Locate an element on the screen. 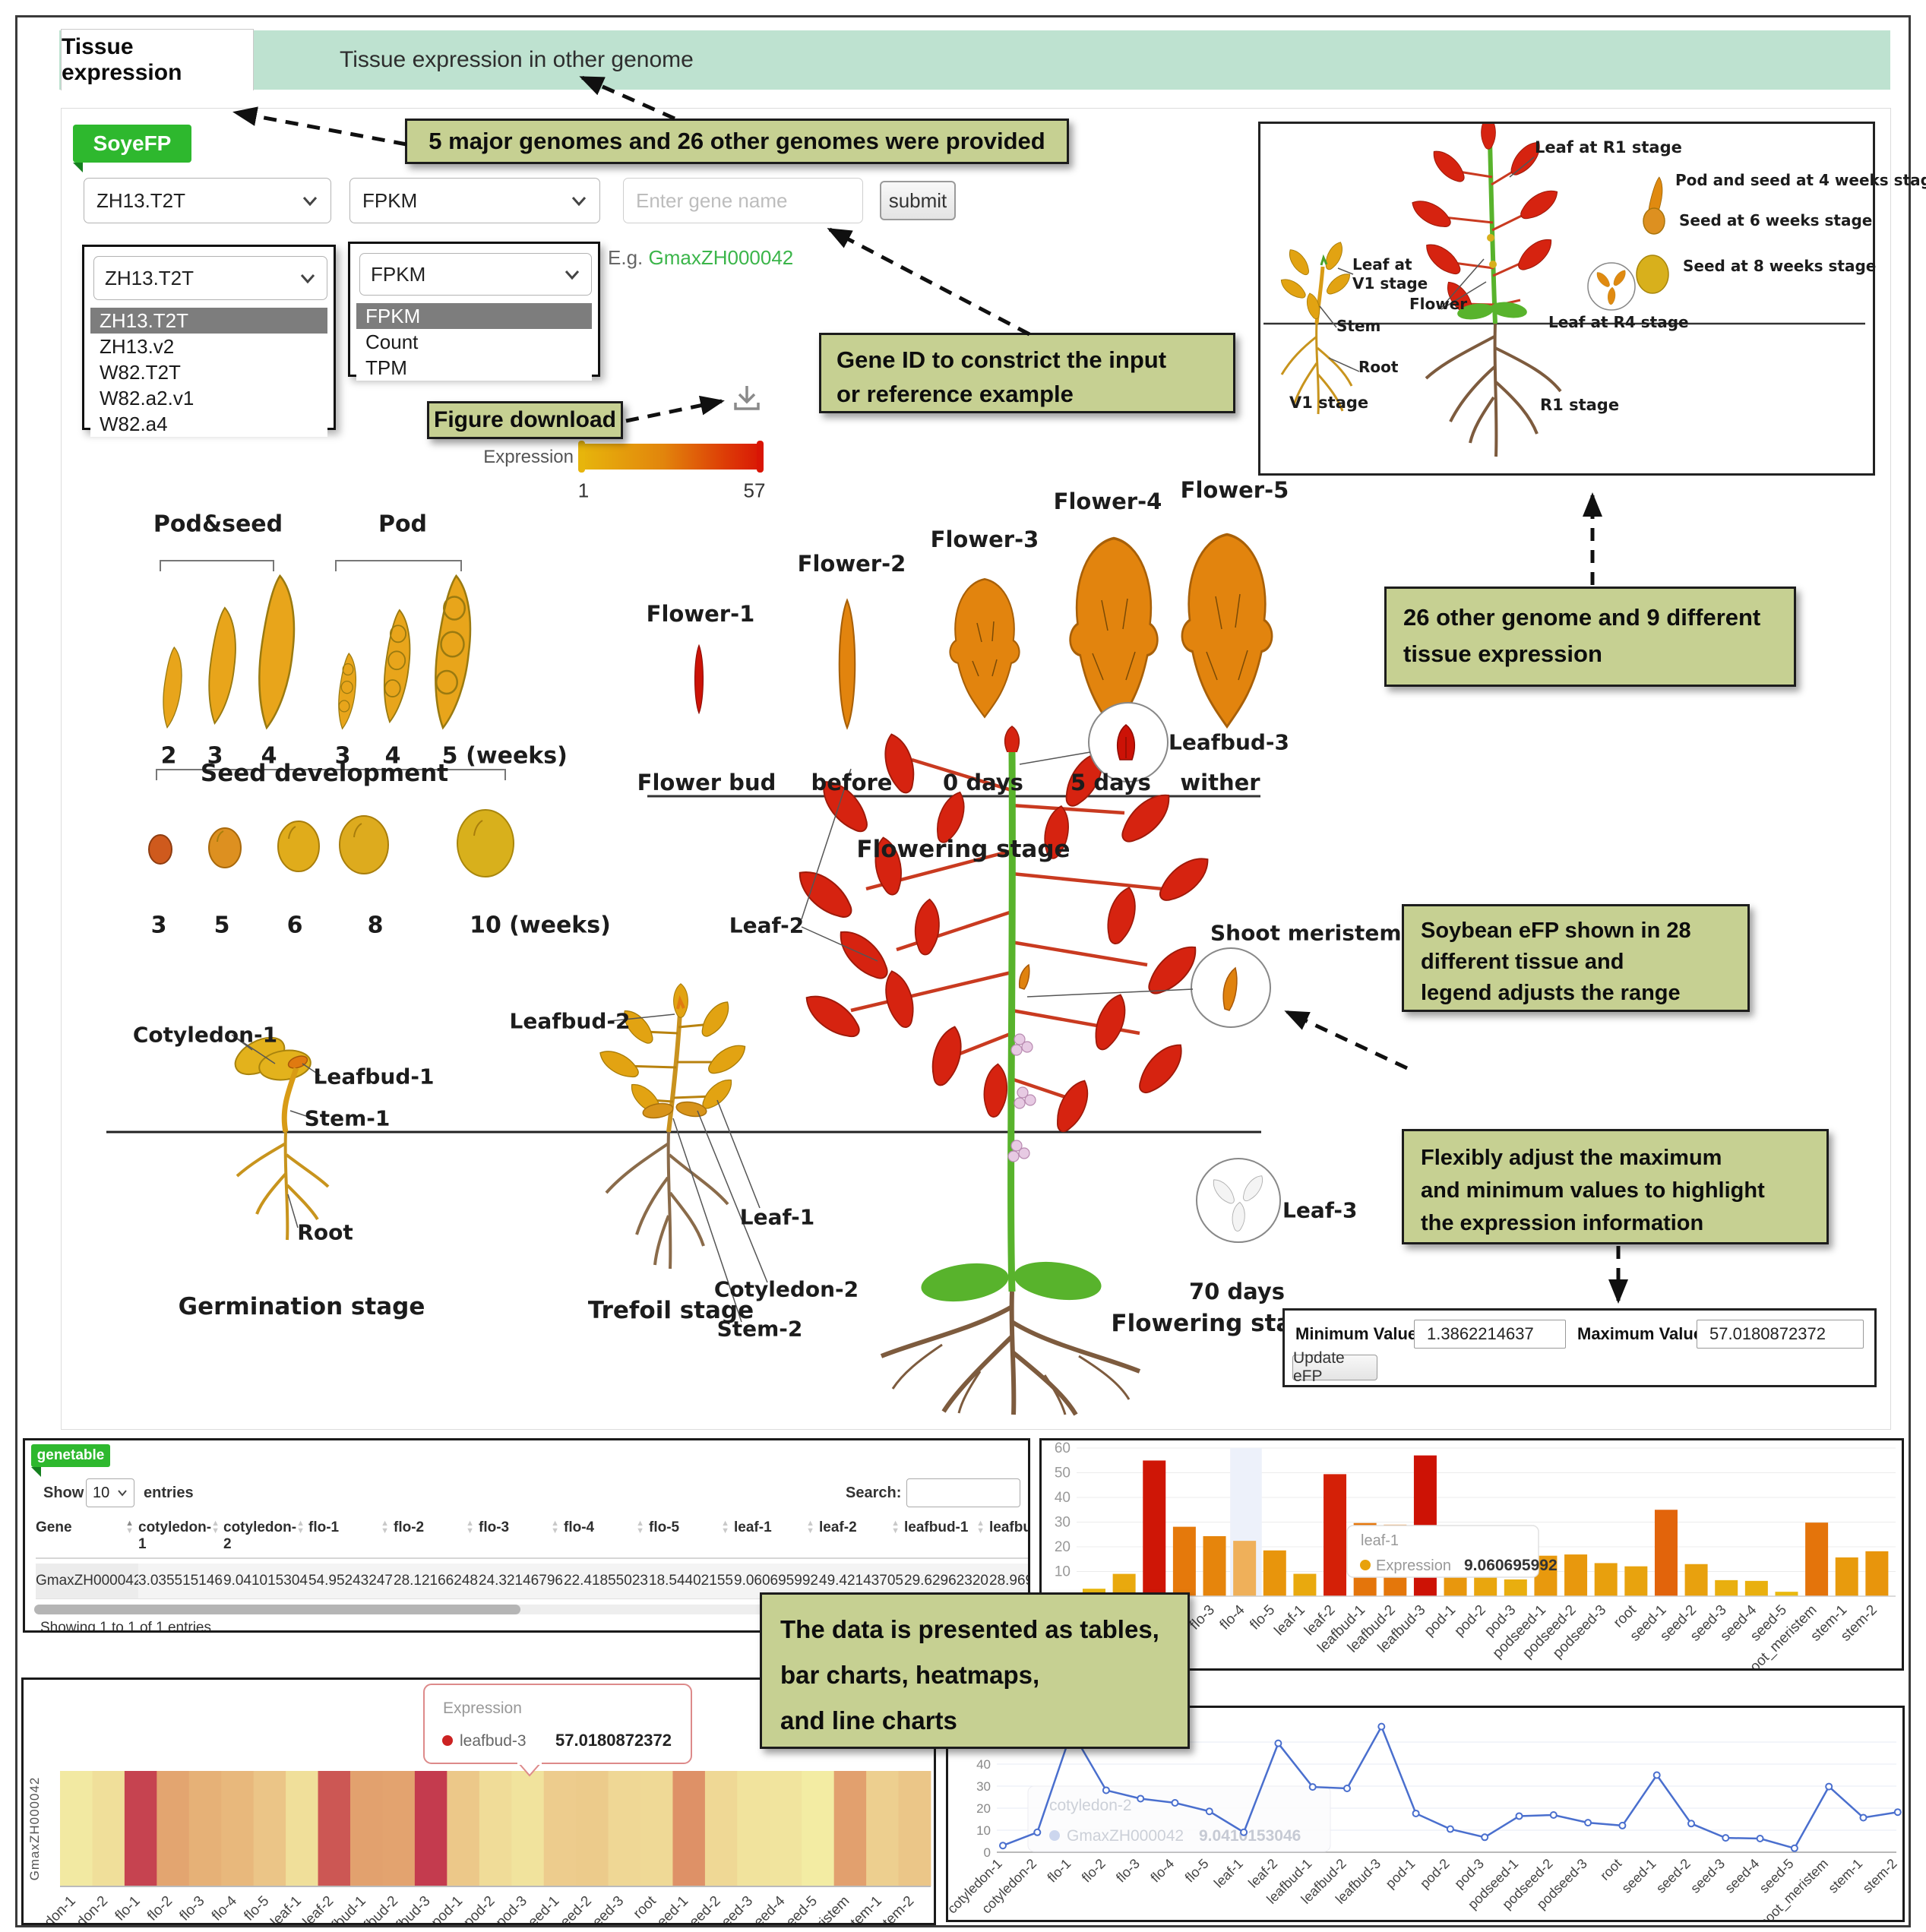 This screenshot has height=1932, width=1926. table-header-cell: leafbud-2▲▼ is located at coordinates (1009, 1536).